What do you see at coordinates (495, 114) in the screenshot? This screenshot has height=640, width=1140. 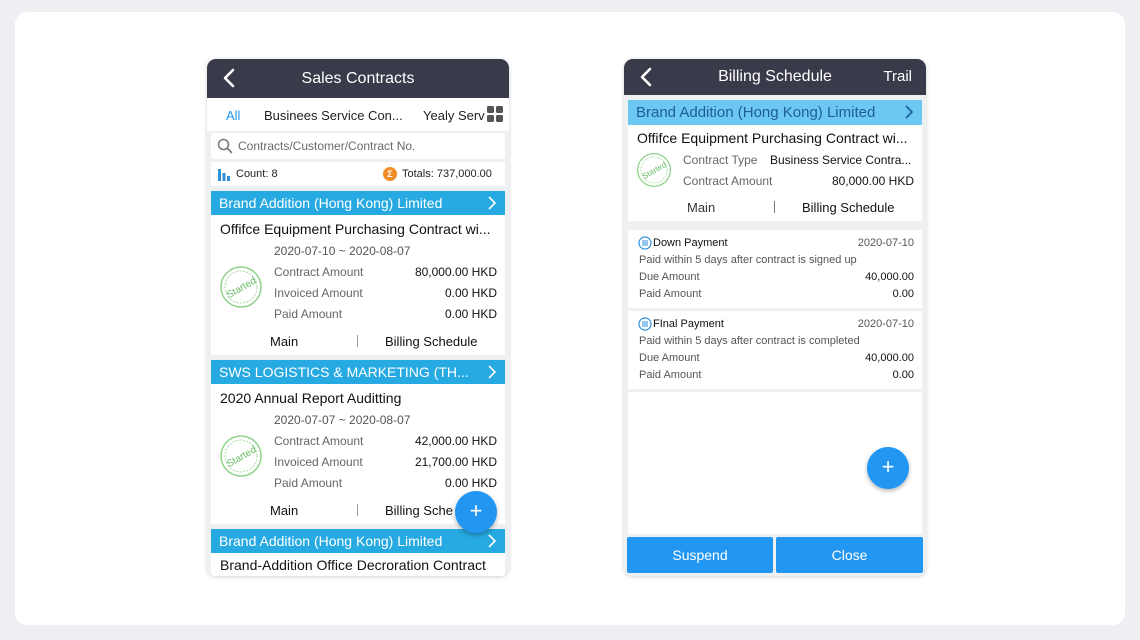 I see `grid-icon` at bounding box center [495, 114].